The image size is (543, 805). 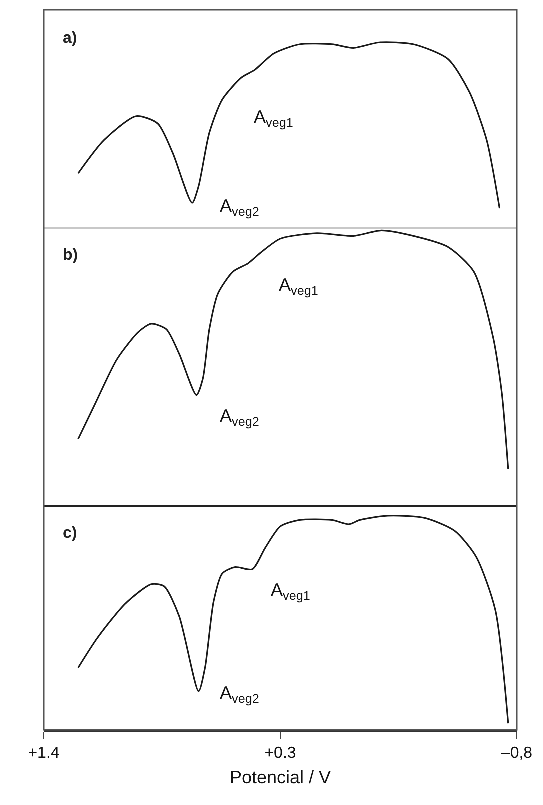 I want to click on x-tick-label: –0,8, so click(x=517, y=753).